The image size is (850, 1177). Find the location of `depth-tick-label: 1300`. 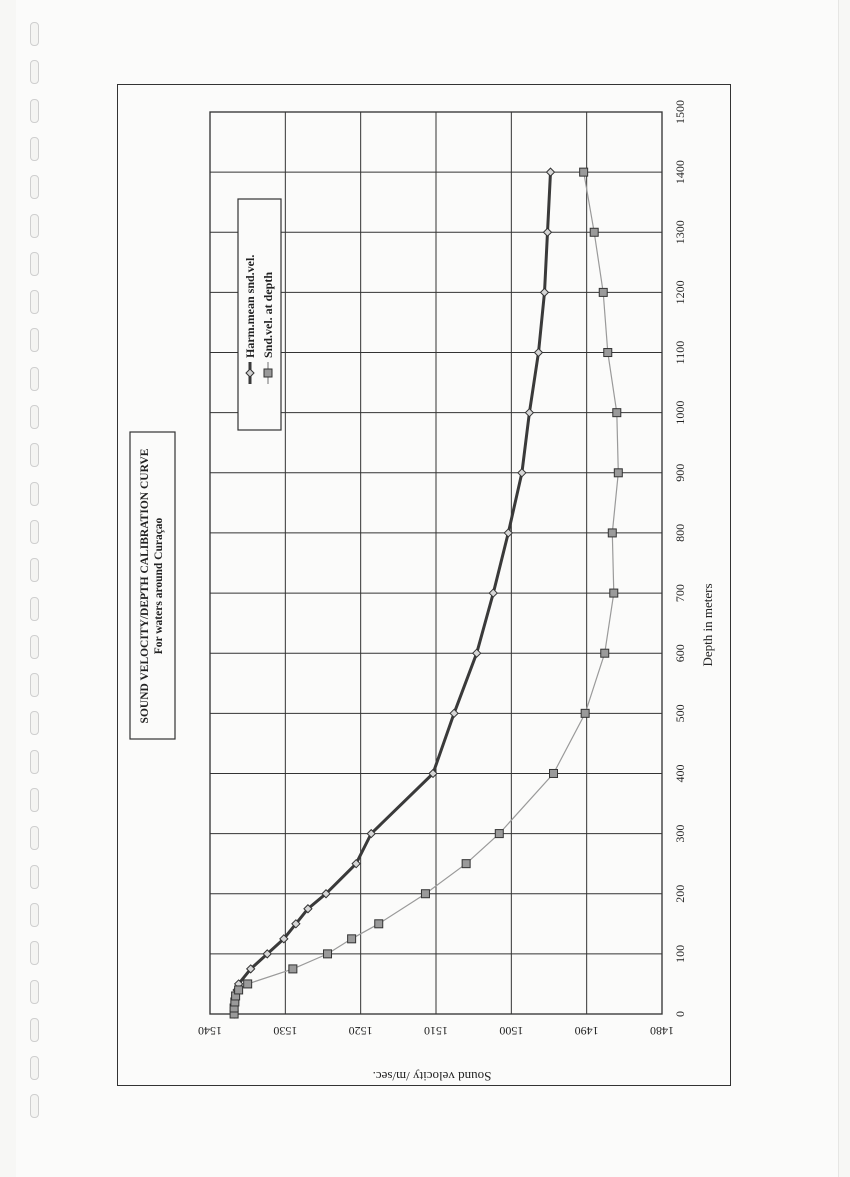

depth-tick-label: 1300 is located at coordinates (680, 232).